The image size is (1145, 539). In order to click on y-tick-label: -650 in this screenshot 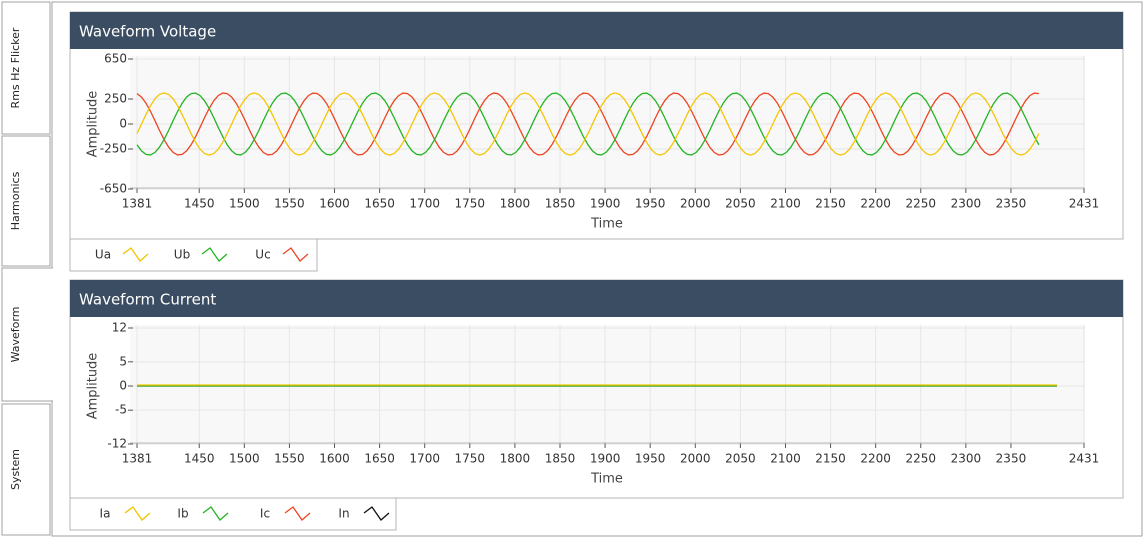, I will do `click(113, 189)`.